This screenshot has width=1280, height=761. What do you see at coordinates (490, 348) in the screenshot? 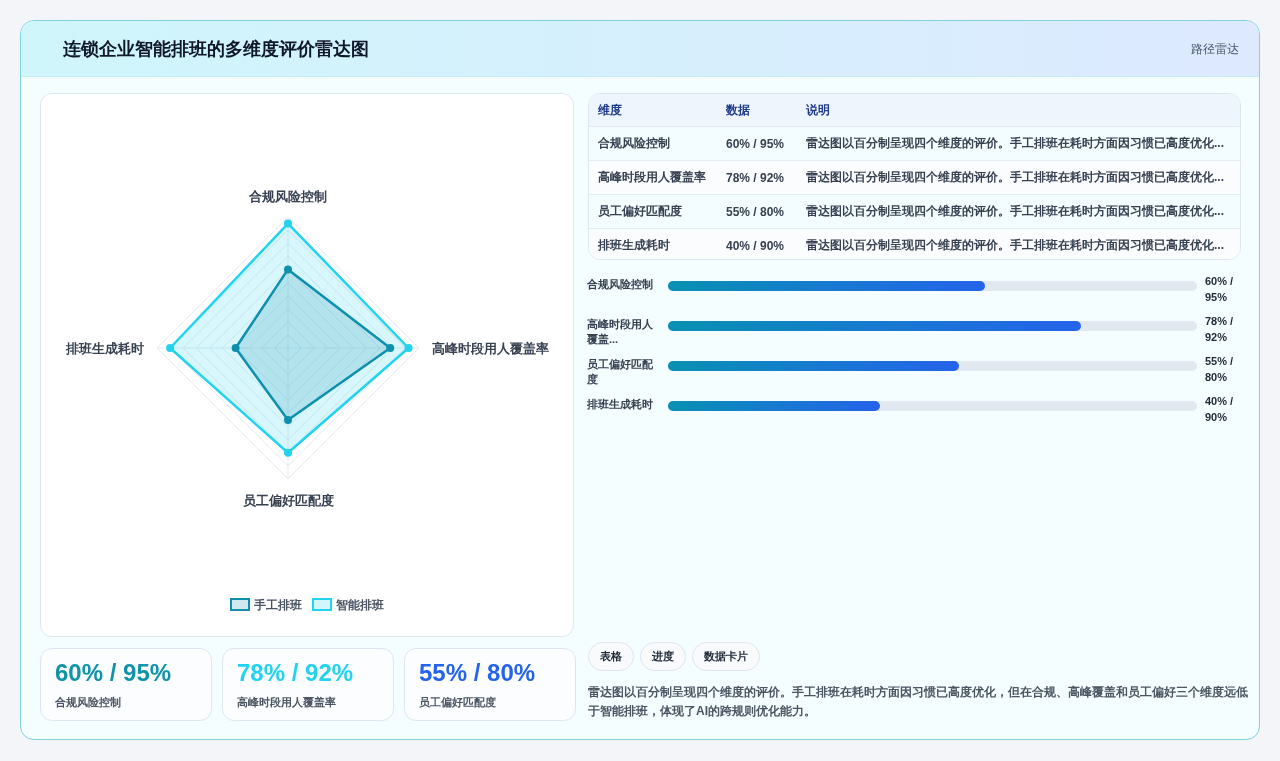
I see `spoke-label: 高峰时段用人覆盖率` at bounding box center [490, 348].